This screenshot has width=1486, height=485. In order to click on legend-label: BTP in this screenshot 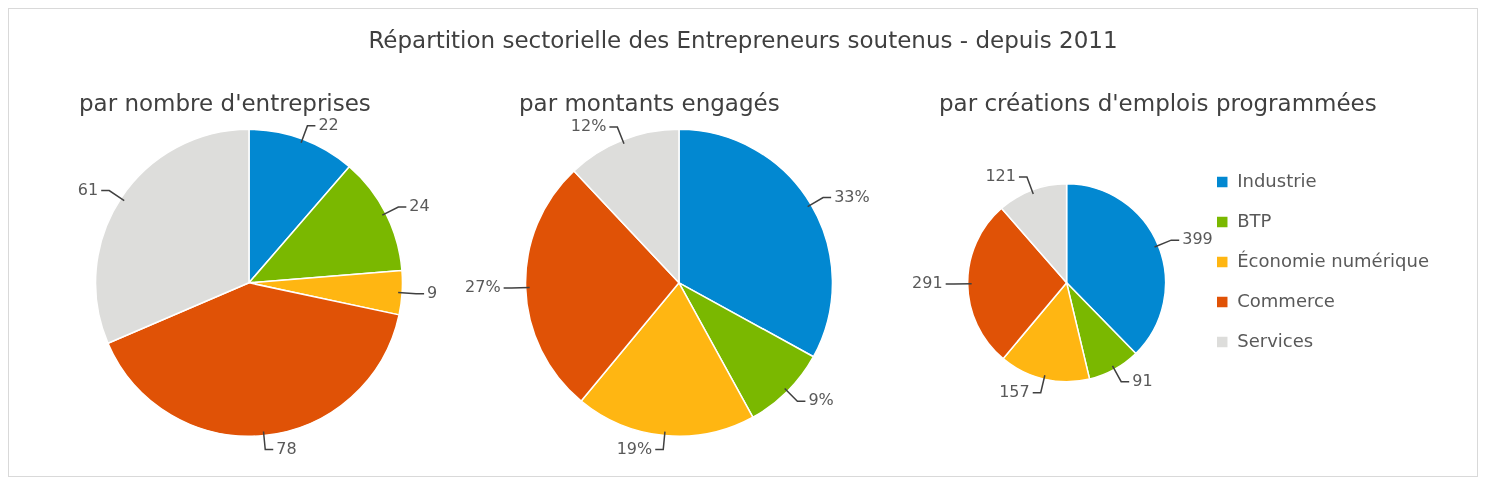, I will do `click(1254, 220)`.